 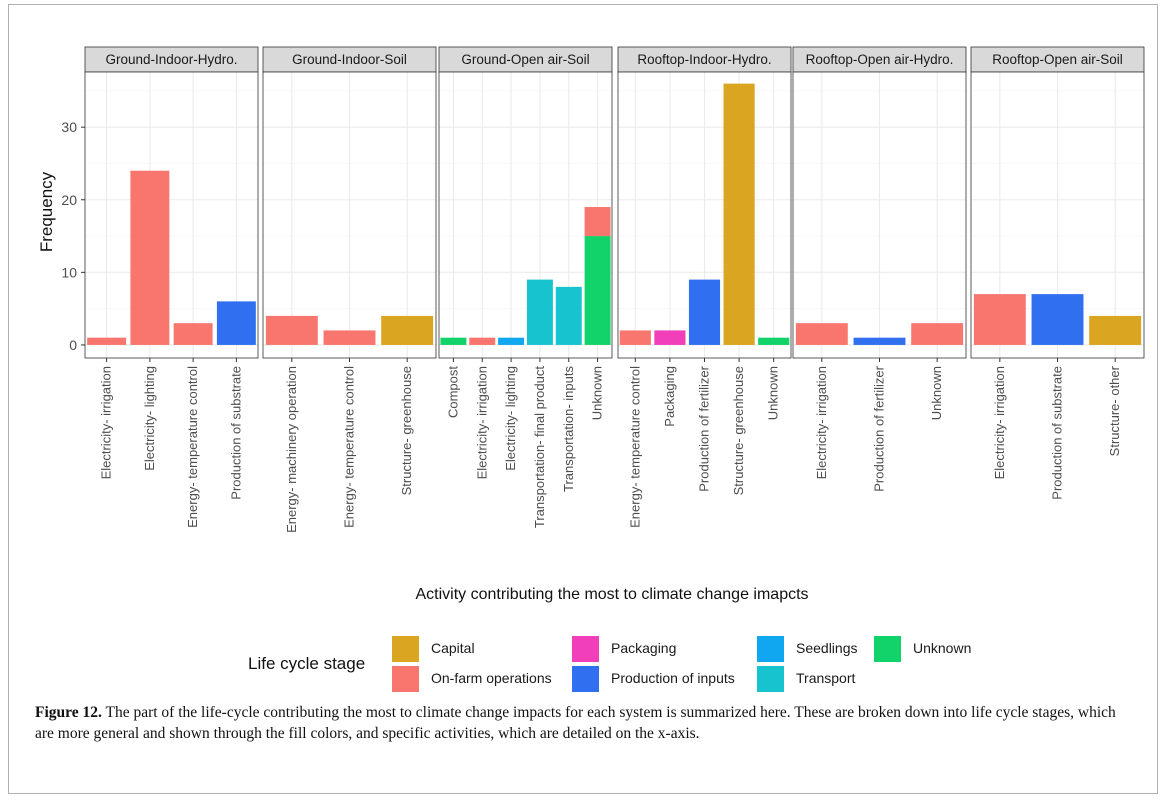 I want to click on facet-4-x-tick-label: Structure- greenhouse, so click(x=738, y=430).